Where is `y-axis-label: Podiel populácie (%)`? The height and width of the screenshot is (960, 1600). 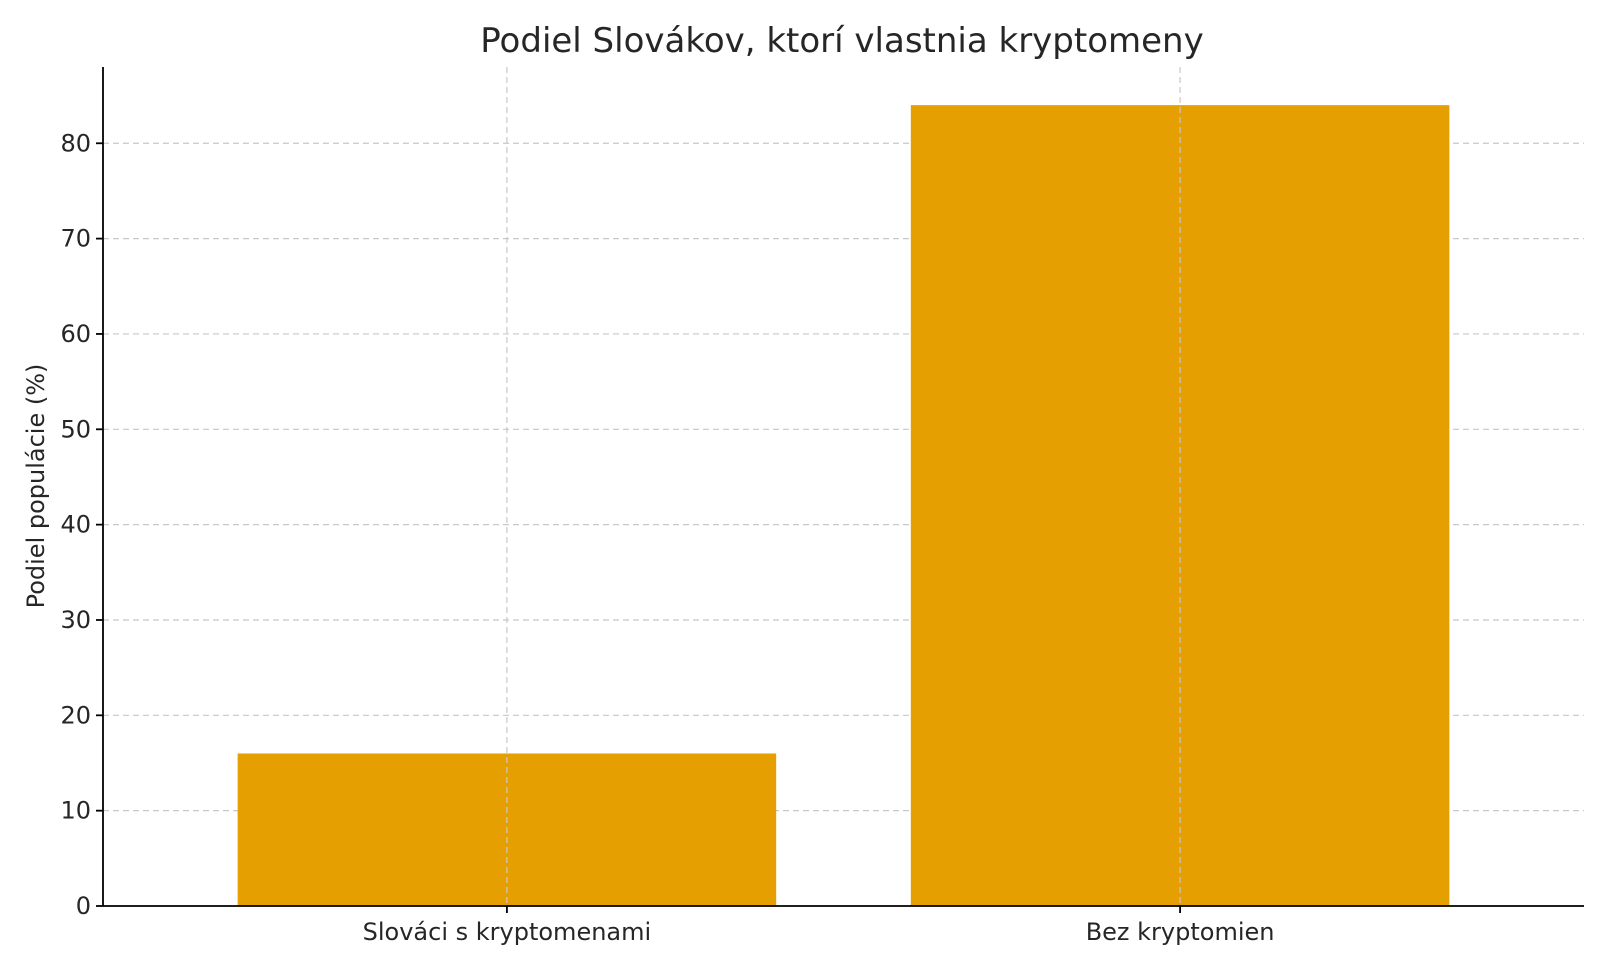 y-axis-label: Podiel populácie (%) is located at coordinates (36, 486).